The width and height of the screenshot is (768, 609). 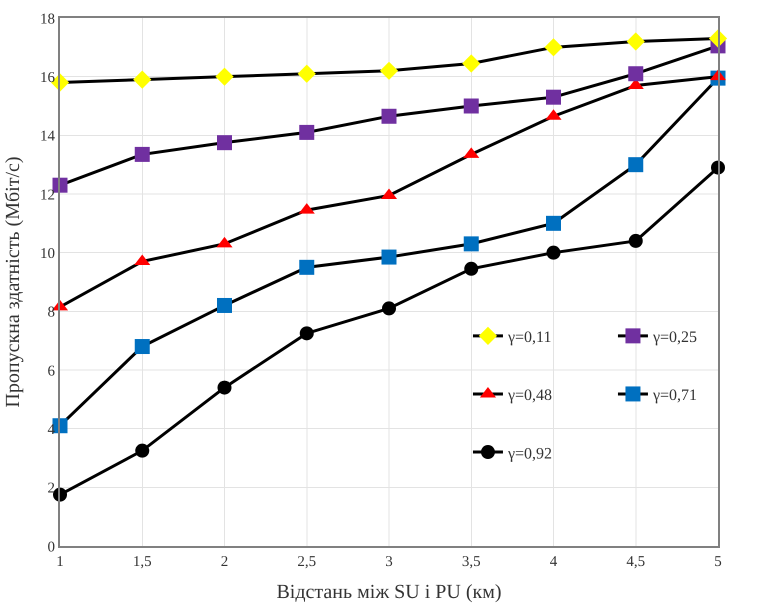 I want to click on x-axis-title: Відстань між SU і PU (км), so click(x=389, y=592).